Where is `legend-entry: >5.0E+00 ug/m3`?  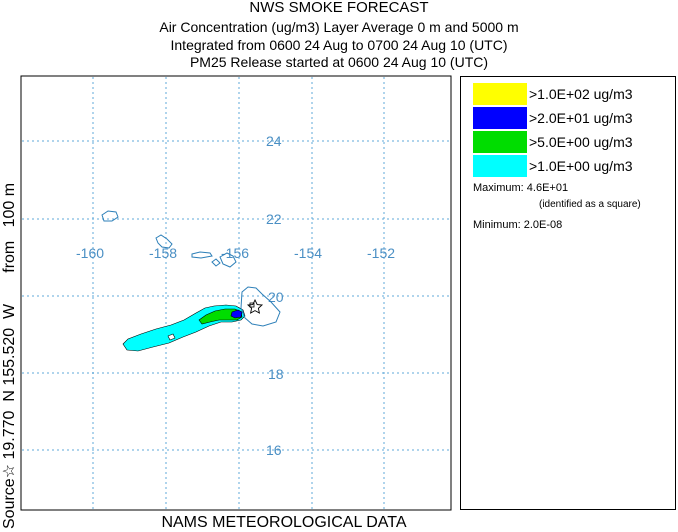 legend-entry: >5.0E+00 ug/m3 is located at coordinates (573, 142).